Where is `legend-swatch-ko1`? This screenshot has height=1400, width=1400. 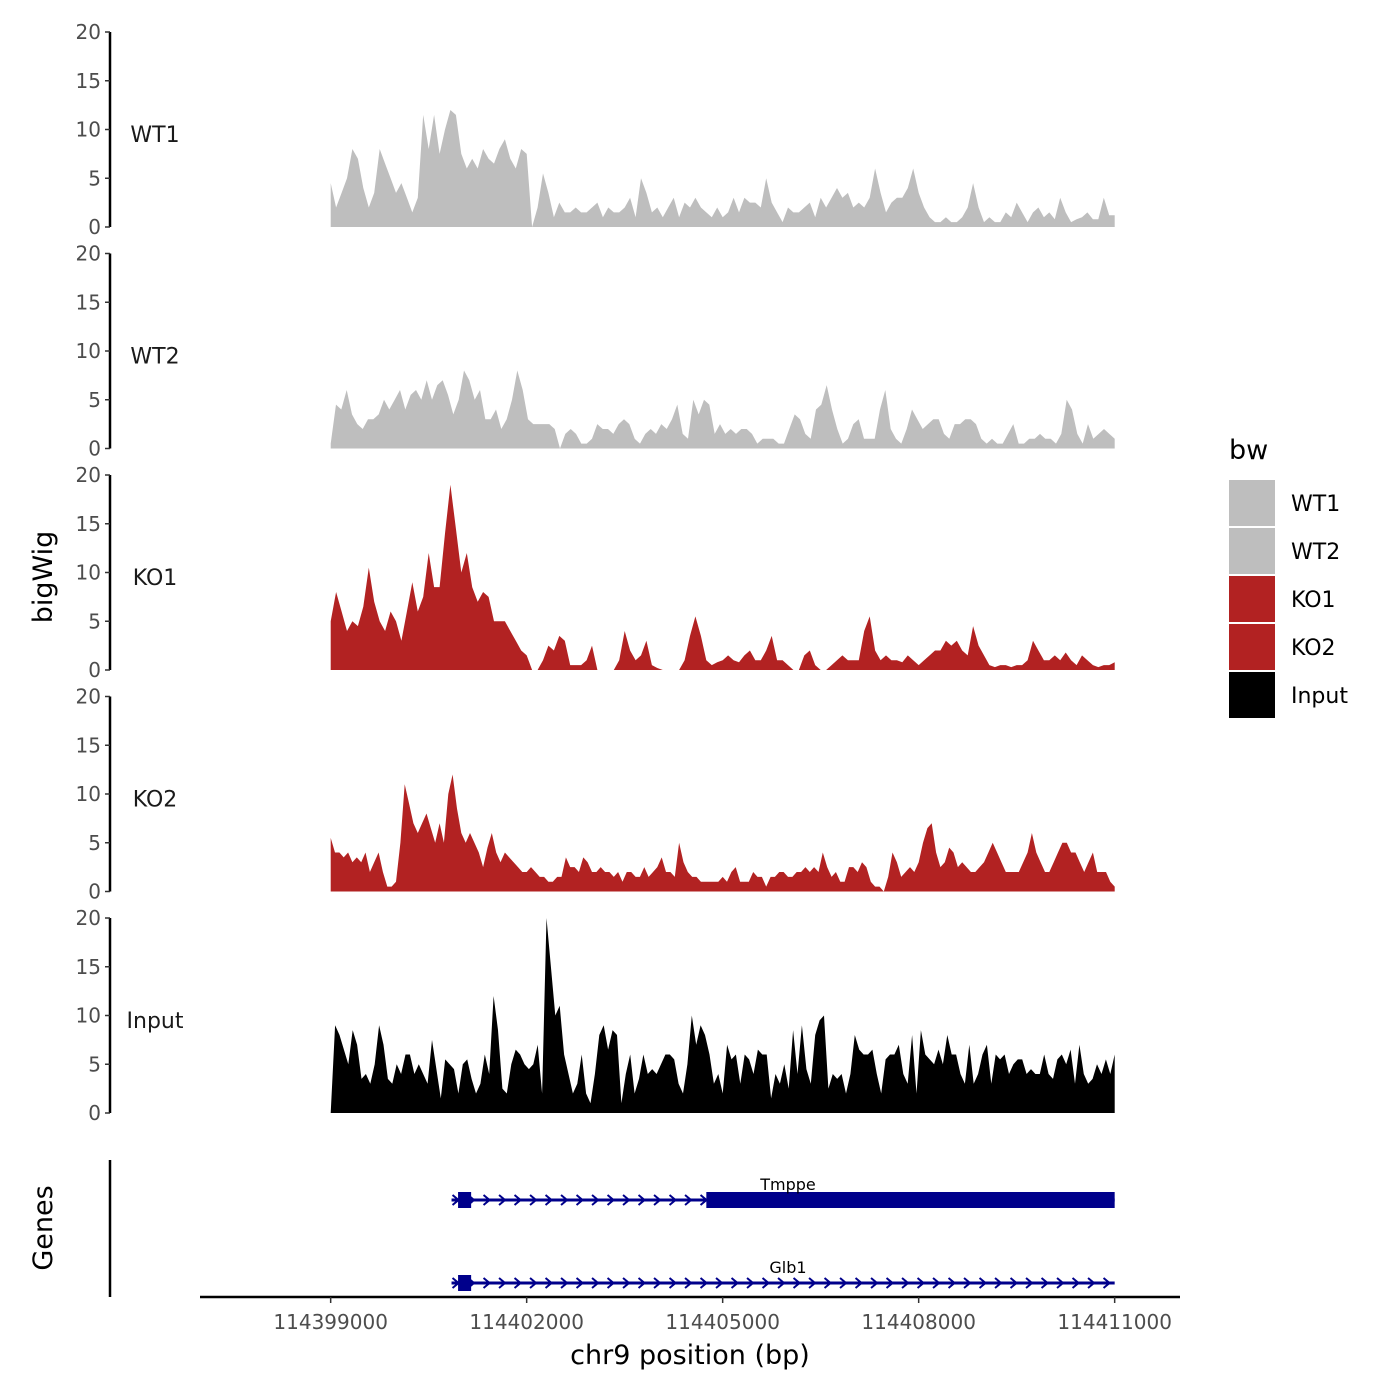 legend-swatch-ko1 is located at coordinates (1252, 599).